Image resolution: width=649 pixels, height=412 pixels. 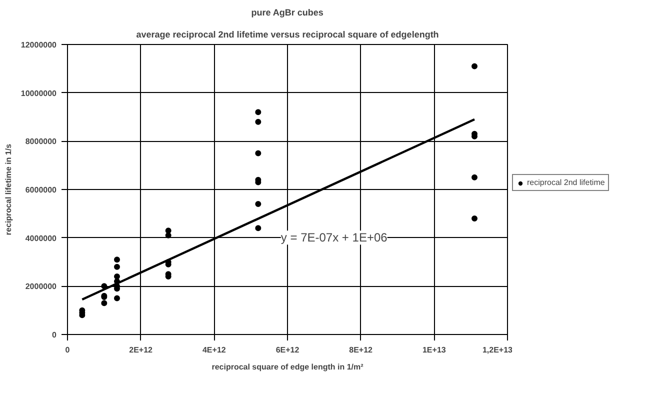 What do you see at coordinates (55, 335) in the screenshot?
I see `y-tick-label: 0` at bounding box center [55, 335].